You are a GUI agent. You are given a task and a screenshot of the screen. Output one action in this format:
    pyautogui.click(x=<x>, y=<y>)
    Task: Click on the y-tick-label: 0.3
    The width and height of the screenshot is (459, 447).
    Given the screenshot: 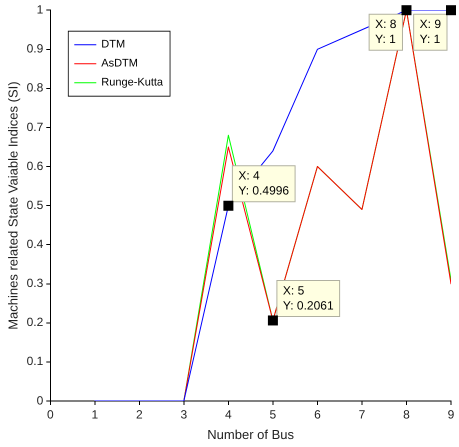 What is the action you would take?
    pyautogui.click(x=35, y=283)
    